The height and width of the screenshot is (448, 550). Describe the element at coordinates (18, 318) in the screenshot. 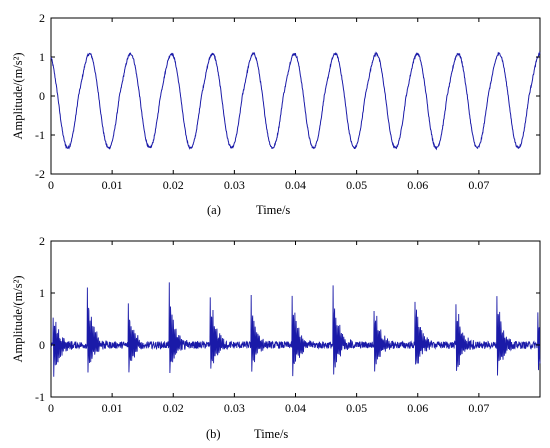

I see `y-axis-label-b: Amplitude/(m/s²)` at that location.